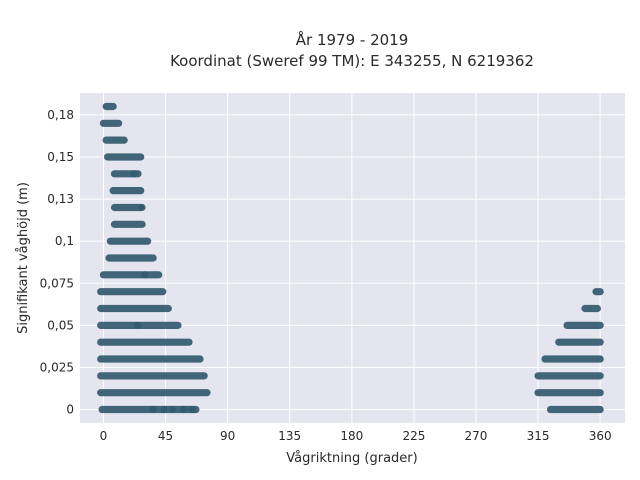 The height and width of the screenshot is (480, 640). Describe the element at coordinates (165, 436) in the screenshot. I see `x-tick-label: 45` at that location.